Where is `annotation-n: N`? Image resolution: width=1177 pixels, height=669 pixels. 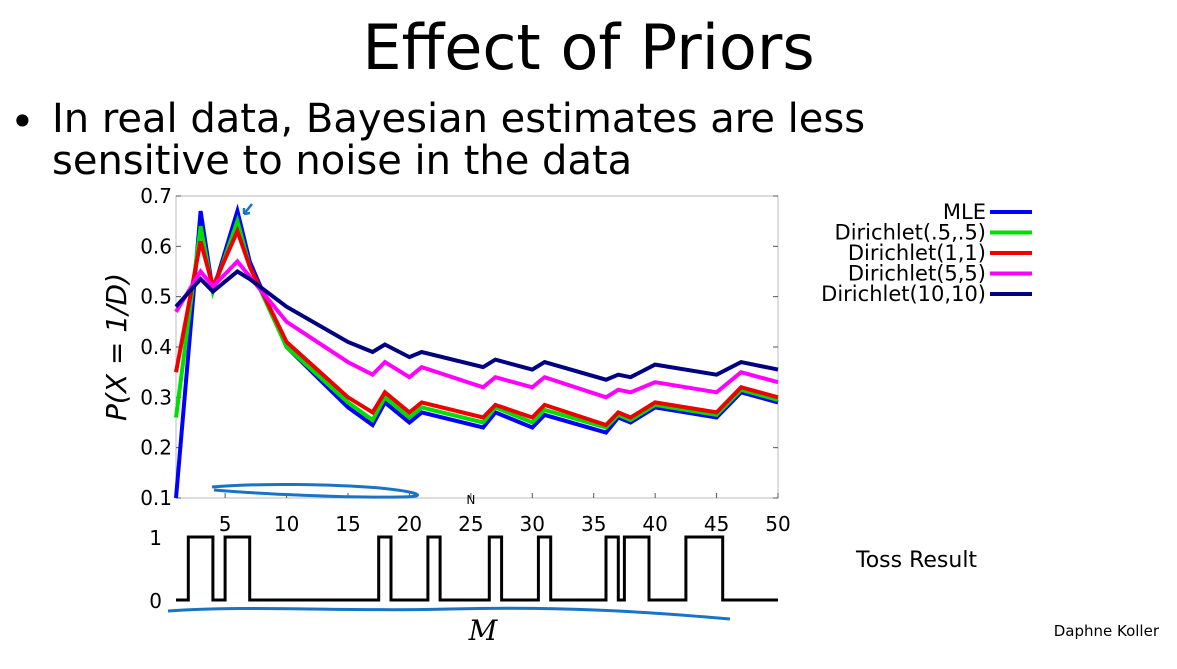
annotation-n: N is located at coordinates (470, 500).